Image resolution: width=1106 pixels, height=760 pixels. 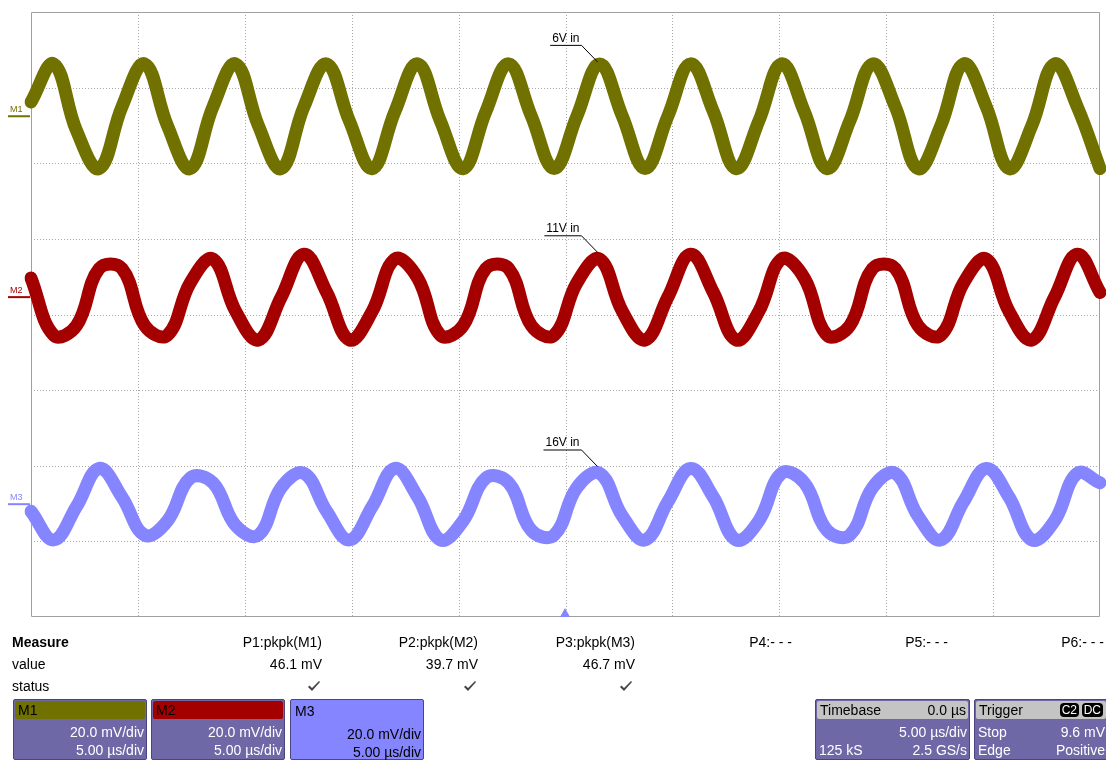 What do you see at coordinates (850, 710) in the screenshot?
I see `text: Timebase` at bounding box center [850, 710].